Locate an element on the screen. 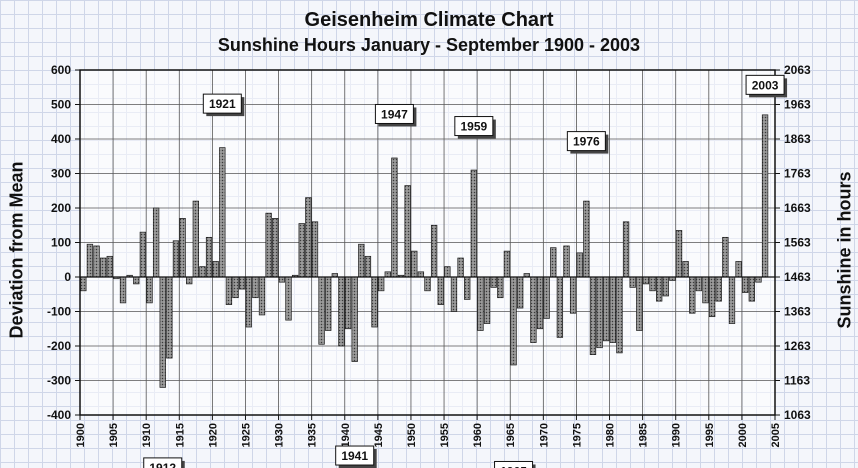 This screenshot has height=468, width=858. x-tick-label: 1915 is located at coordinates (180, 435).